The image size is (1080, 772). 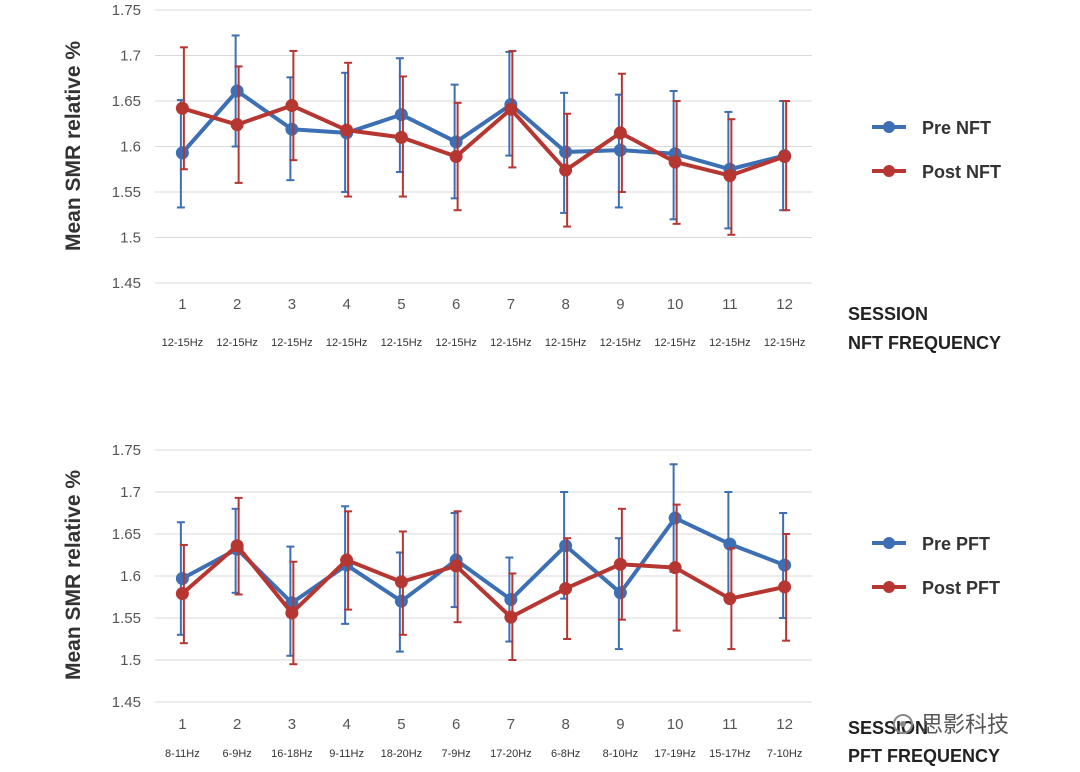 I want to click on watermark-icon-dot, so click(x=903, y=724).